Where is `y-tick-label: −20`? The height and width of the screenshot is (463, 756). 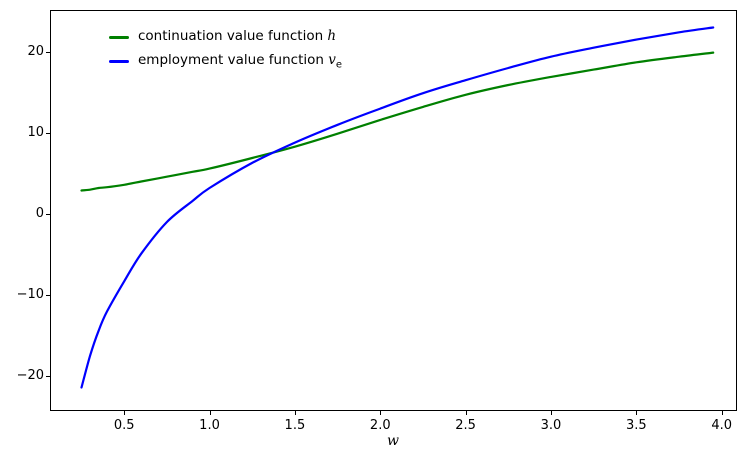
y-tick-label: −20 is located at coordinates (30, 376).